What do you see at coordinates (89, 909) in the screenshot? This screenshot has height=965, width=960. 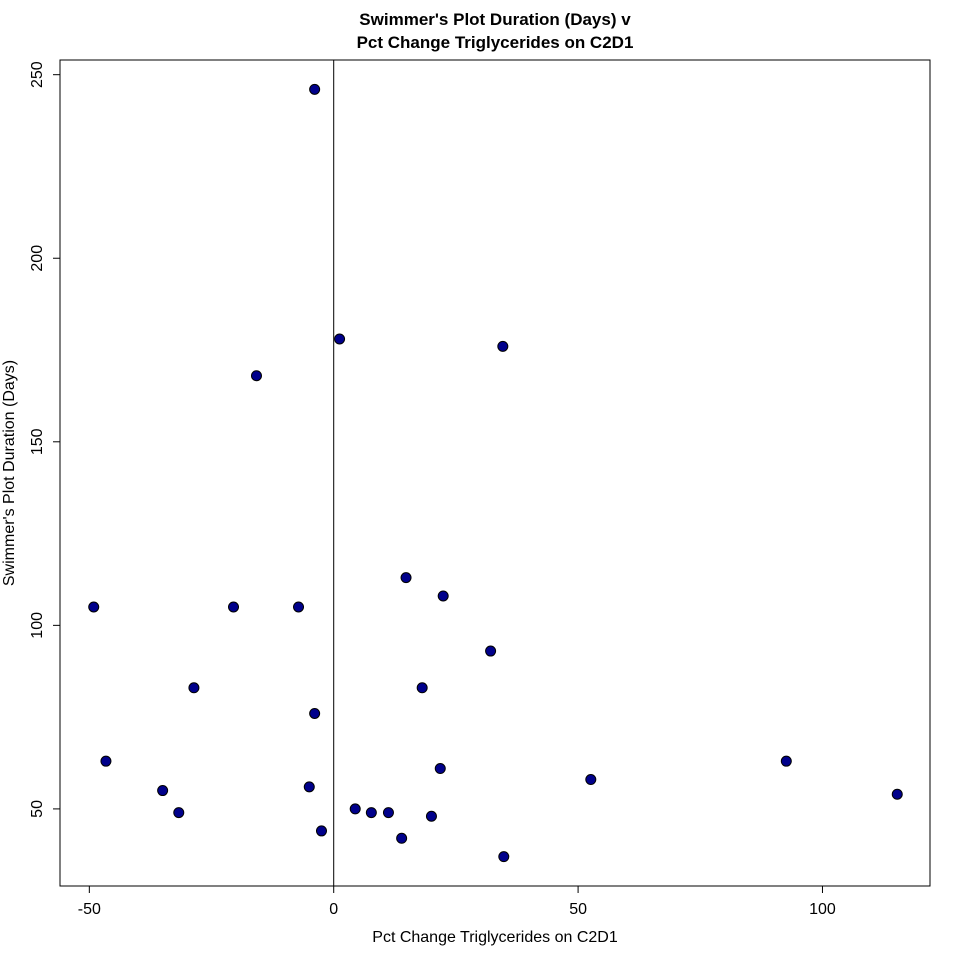 I see `x-tick-label: -50` at bounding box center [89, 909].